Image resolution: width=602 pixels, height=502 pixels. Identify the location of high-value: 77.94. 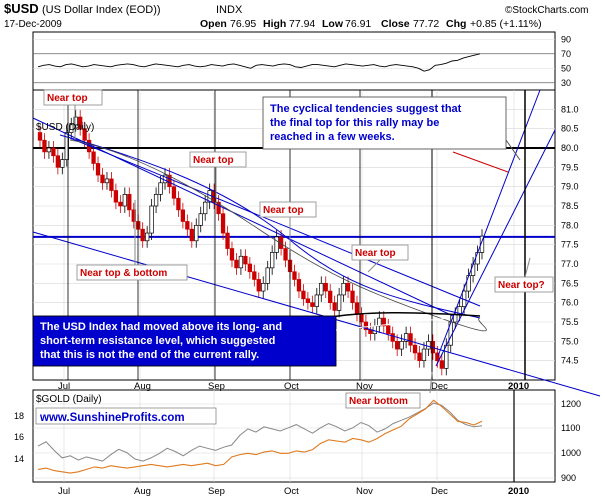
(302, 24).